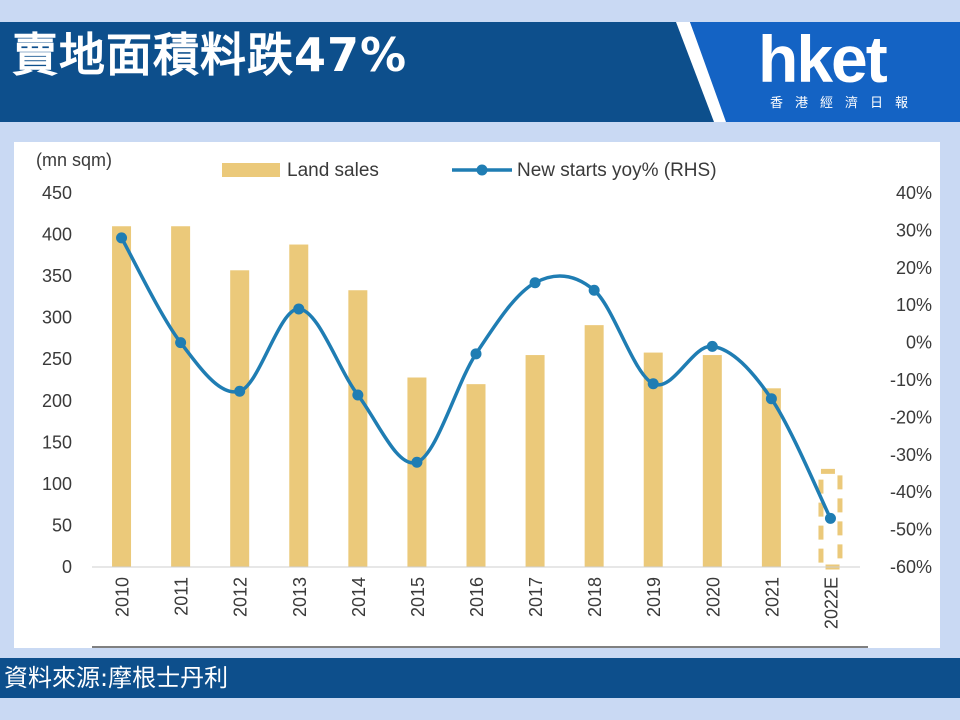  Describe the element at coordinates (333, 170) in the screenshot. I see `legend-label-land-sales: Land sales` at that location.